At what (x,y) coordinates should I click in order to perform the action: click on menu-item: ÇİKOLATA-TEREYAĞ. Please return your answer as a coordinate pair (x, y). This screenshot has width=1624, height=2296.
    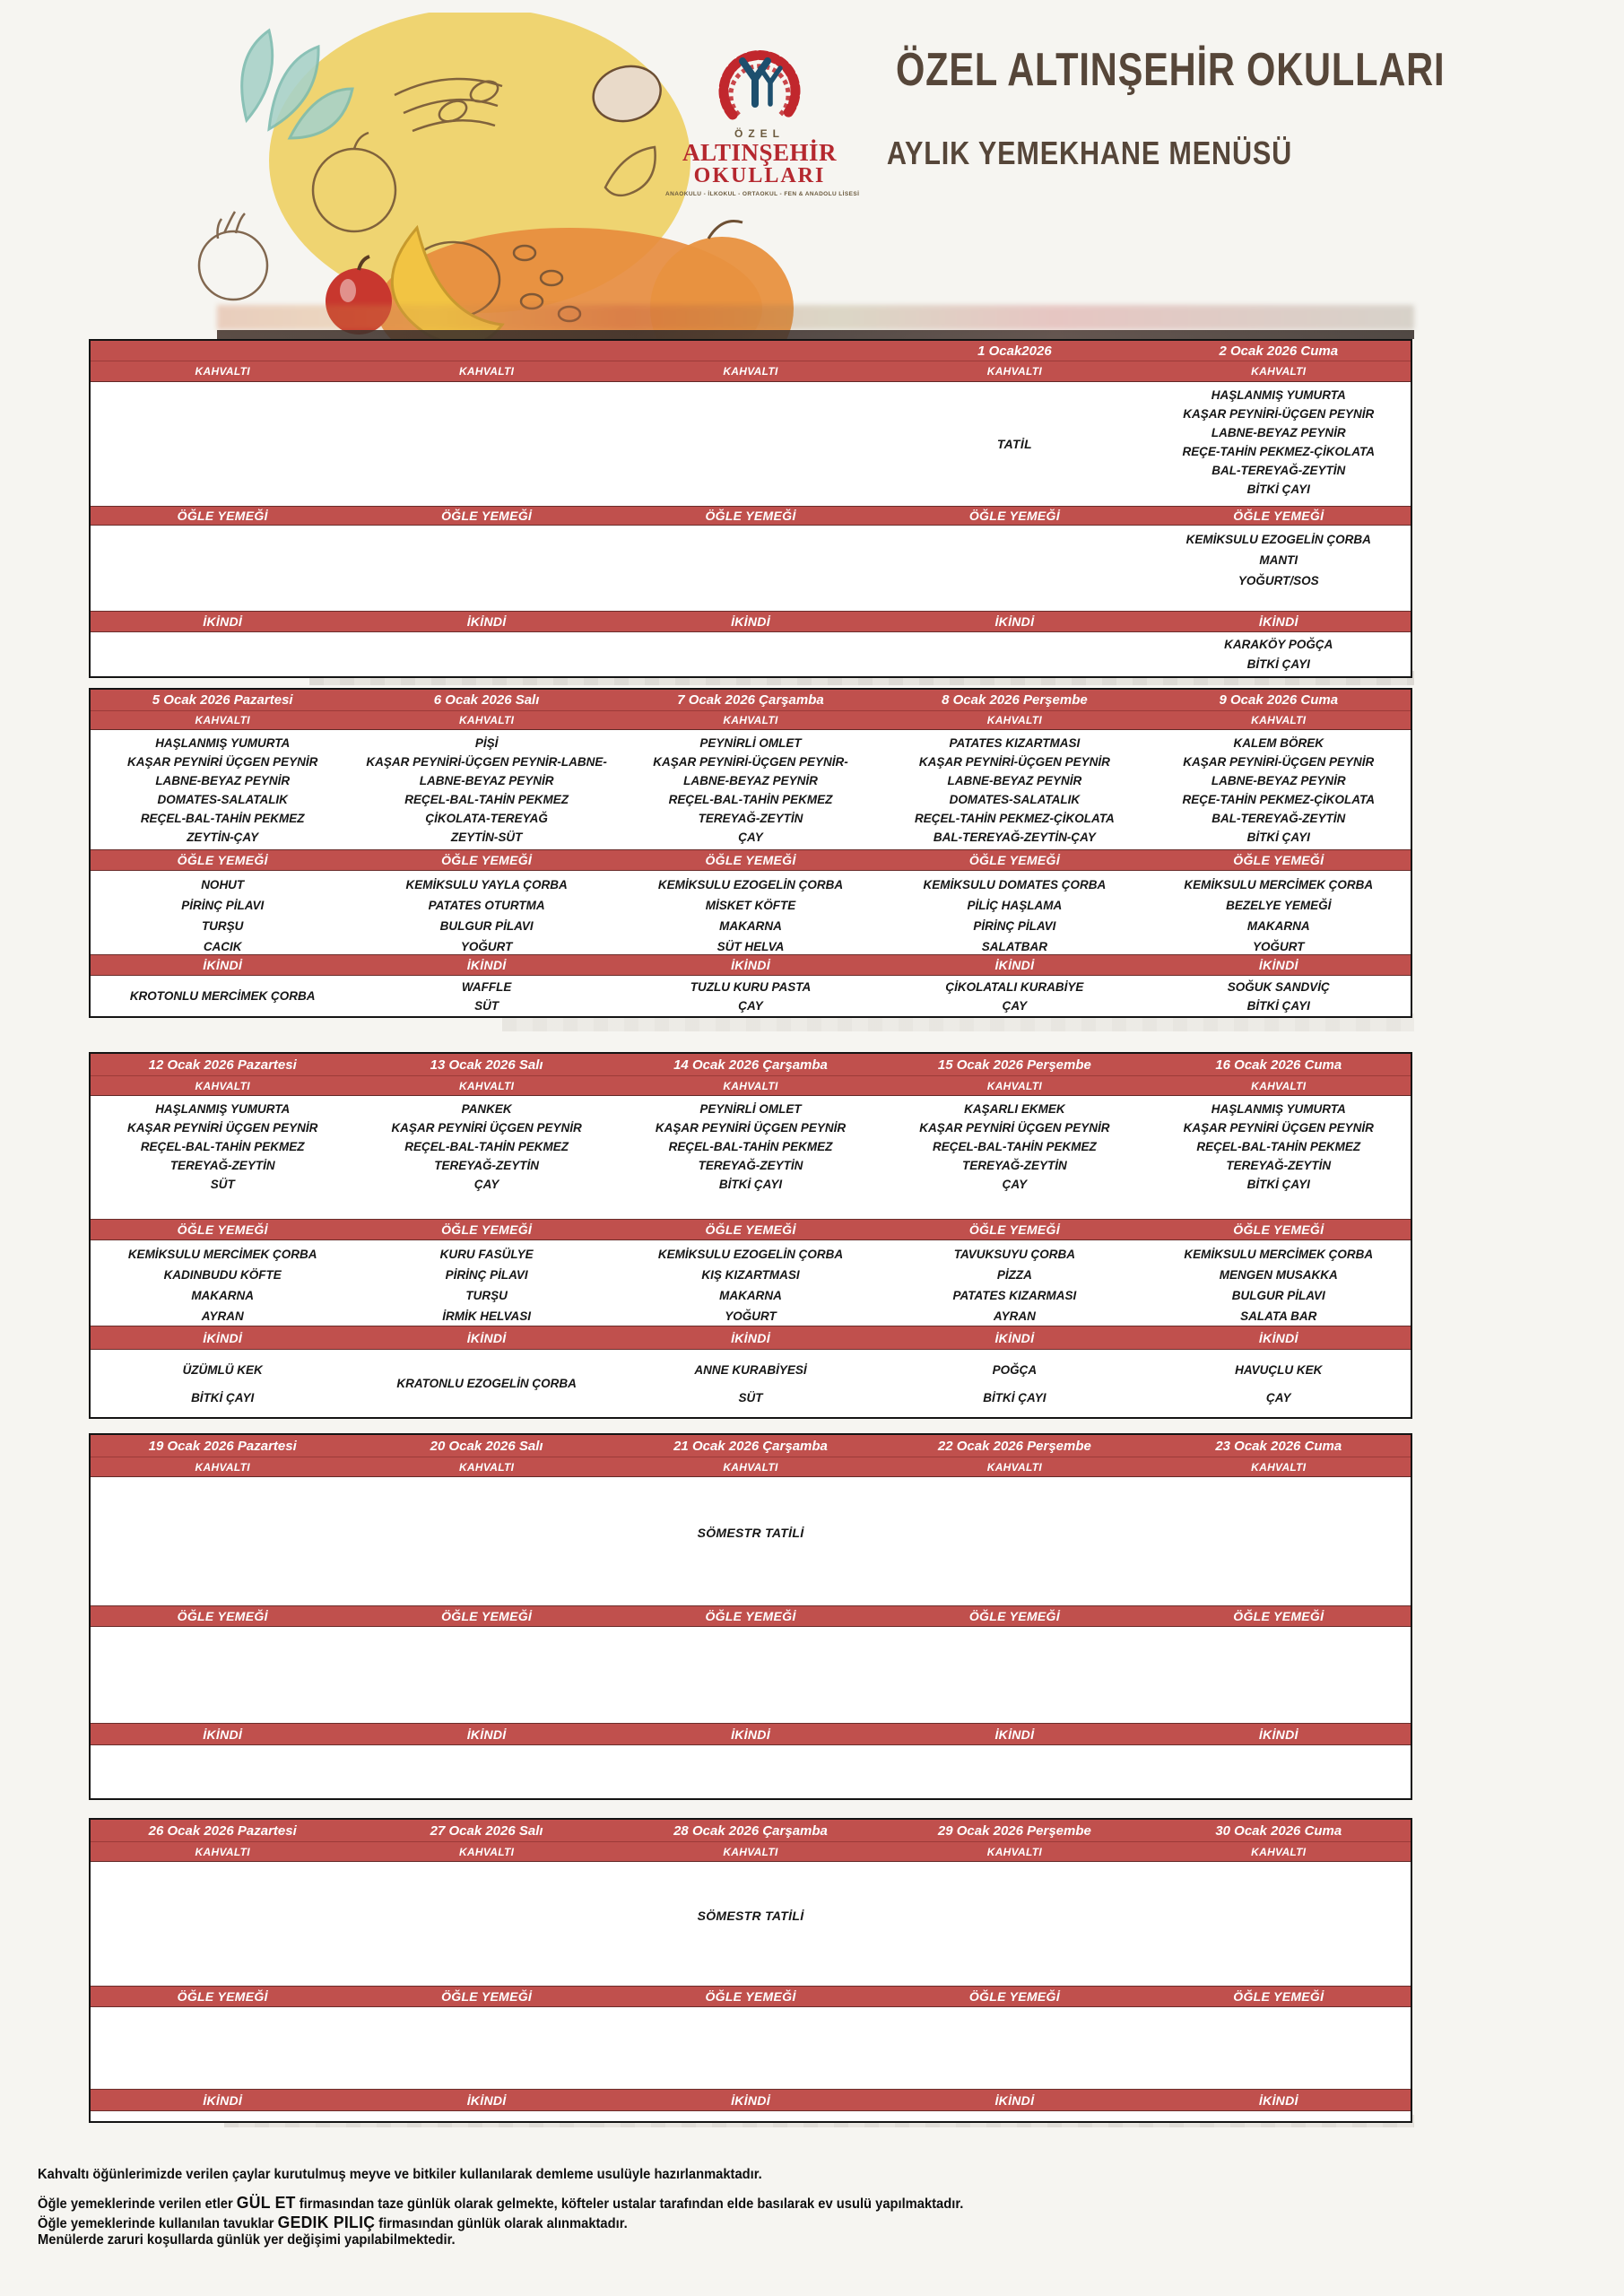
    Looking at the image, I should click on (486, 818).